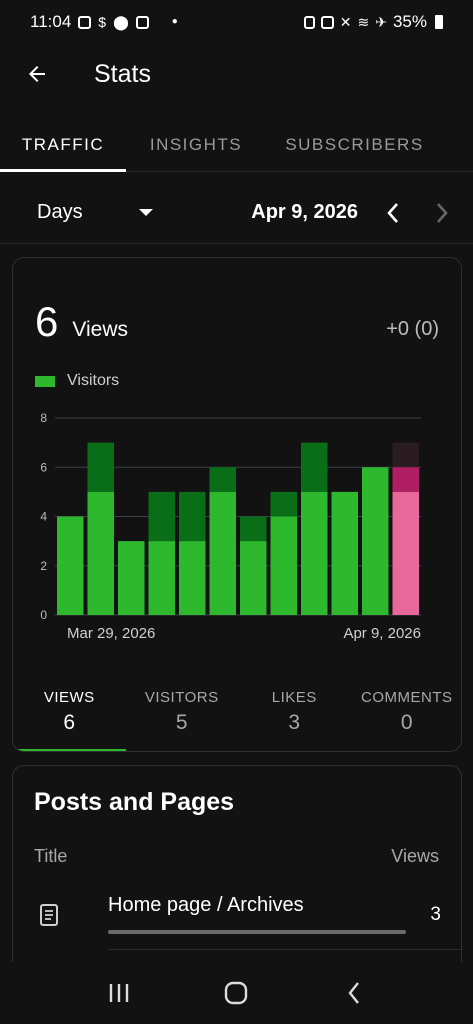 The height and width of the screenshot is (1024, 473). Describe the element at coordinates (405, 455) in the screenshot. I see `bar-segment-top` at that location.